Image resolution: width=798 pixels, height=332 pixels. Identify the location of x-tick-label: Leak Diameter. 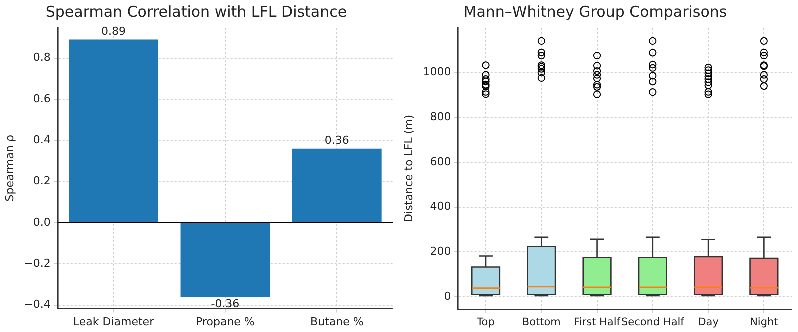
(114, 321).